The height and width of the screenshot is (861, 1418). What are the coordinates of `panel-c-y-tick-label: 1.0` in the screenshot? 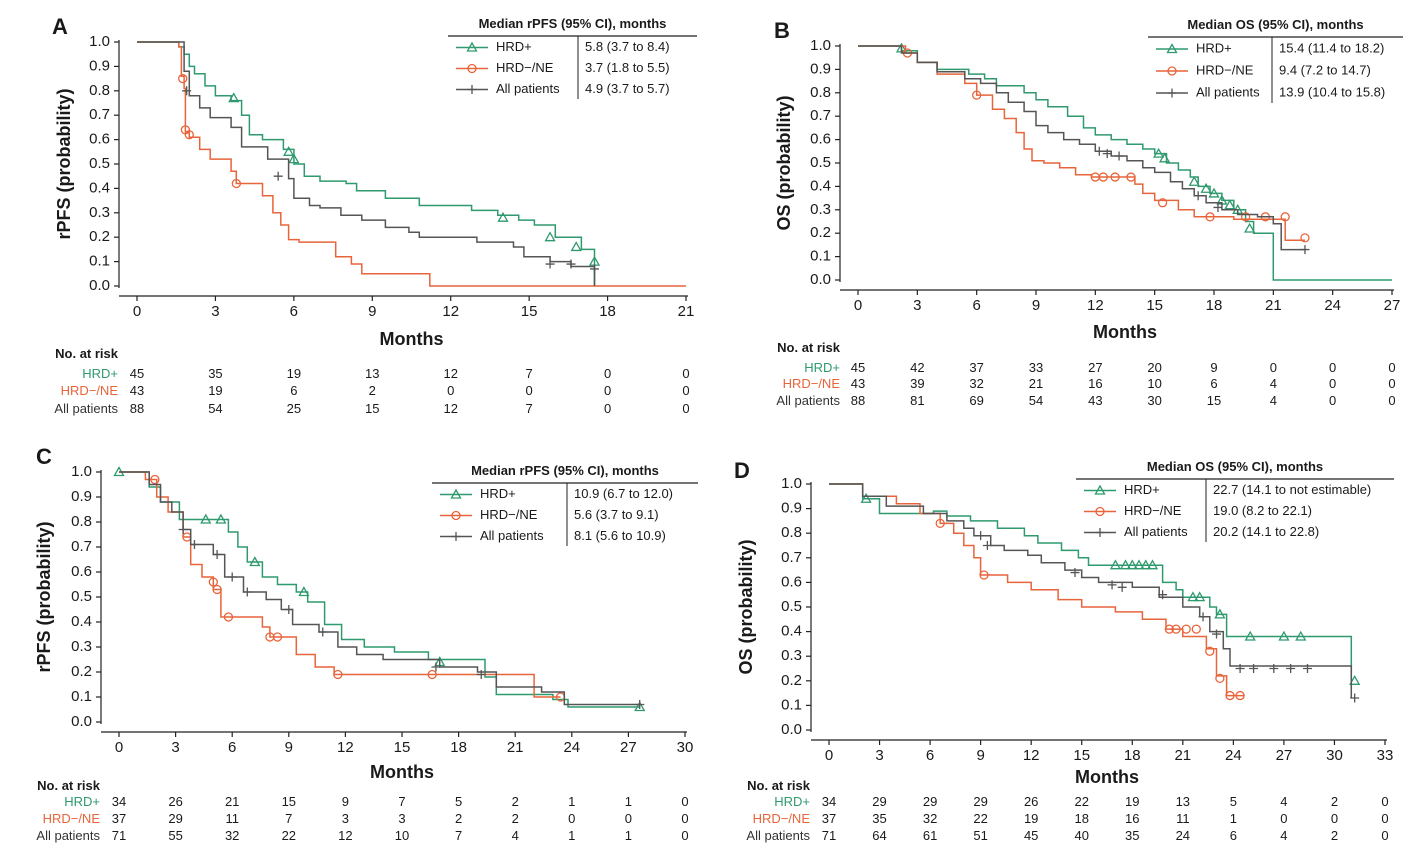 It's located at (81, 471).